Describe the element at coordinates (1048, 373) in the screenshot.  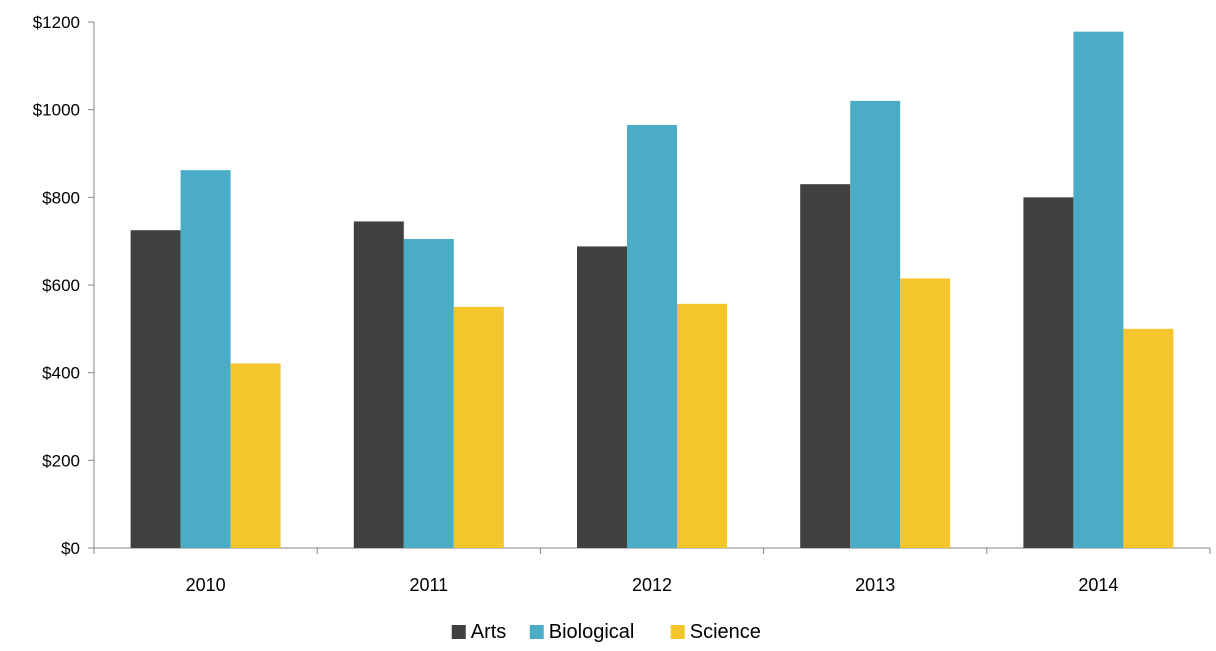
I see `bar-arts-2014` at that location.